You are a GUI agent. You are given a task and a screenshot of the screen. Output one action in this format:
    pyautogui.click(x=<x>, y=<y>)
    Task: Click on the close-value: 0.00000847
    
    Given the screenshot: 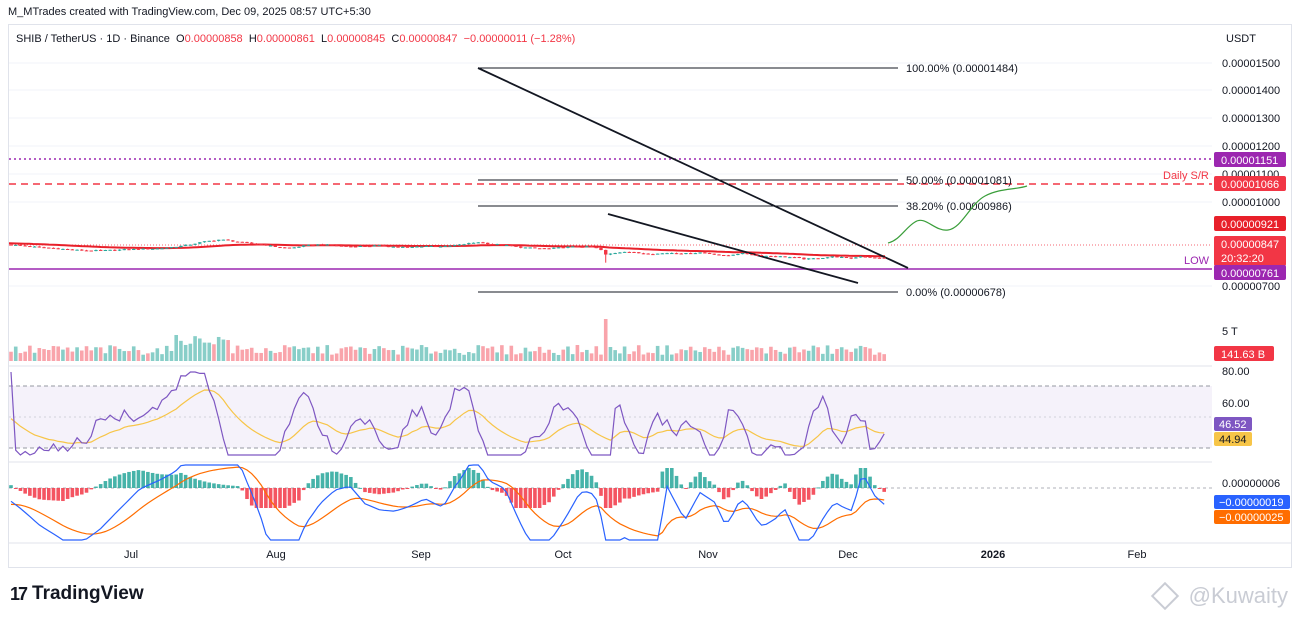 What is the action you would take?
    pyautogui.click(x=428, y=39)
    